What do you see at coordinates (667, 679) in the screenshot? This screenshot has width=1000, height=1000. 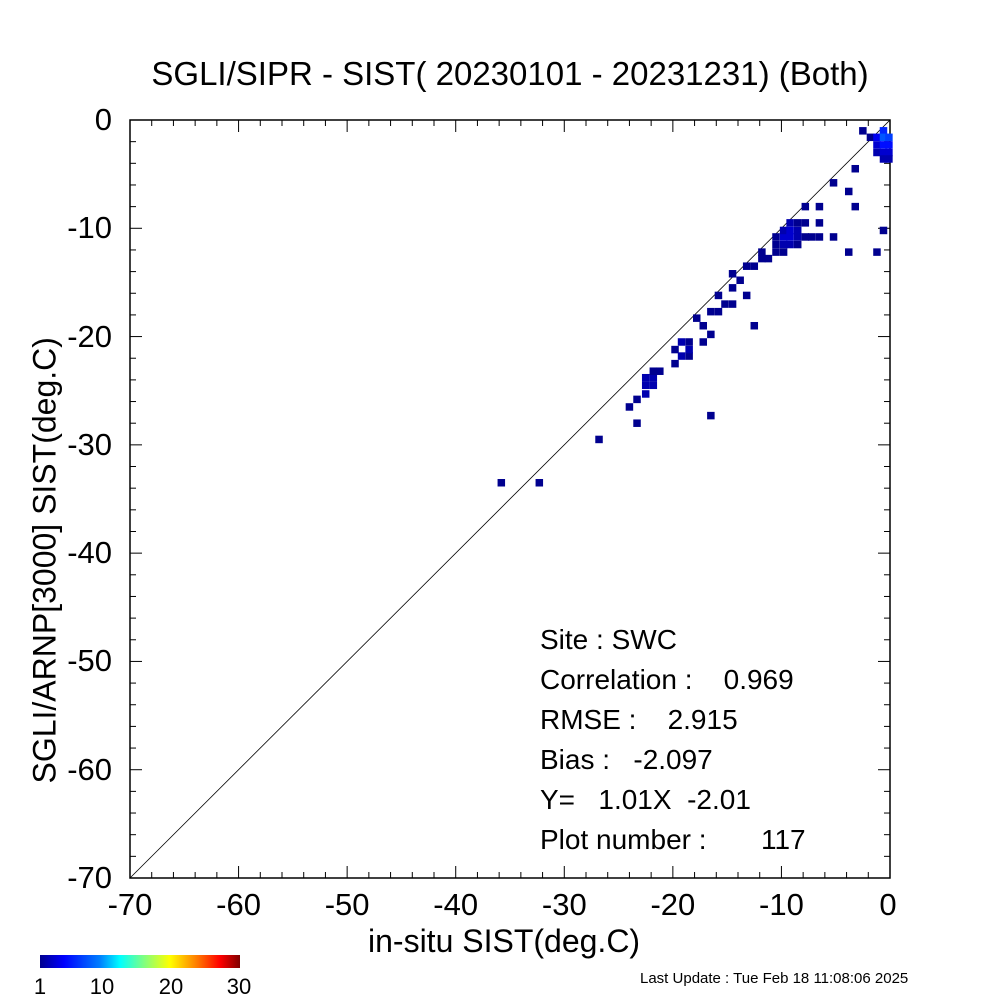 I see `stat-correlation: Correlation : 0.969` at bounding box center [667, 679].